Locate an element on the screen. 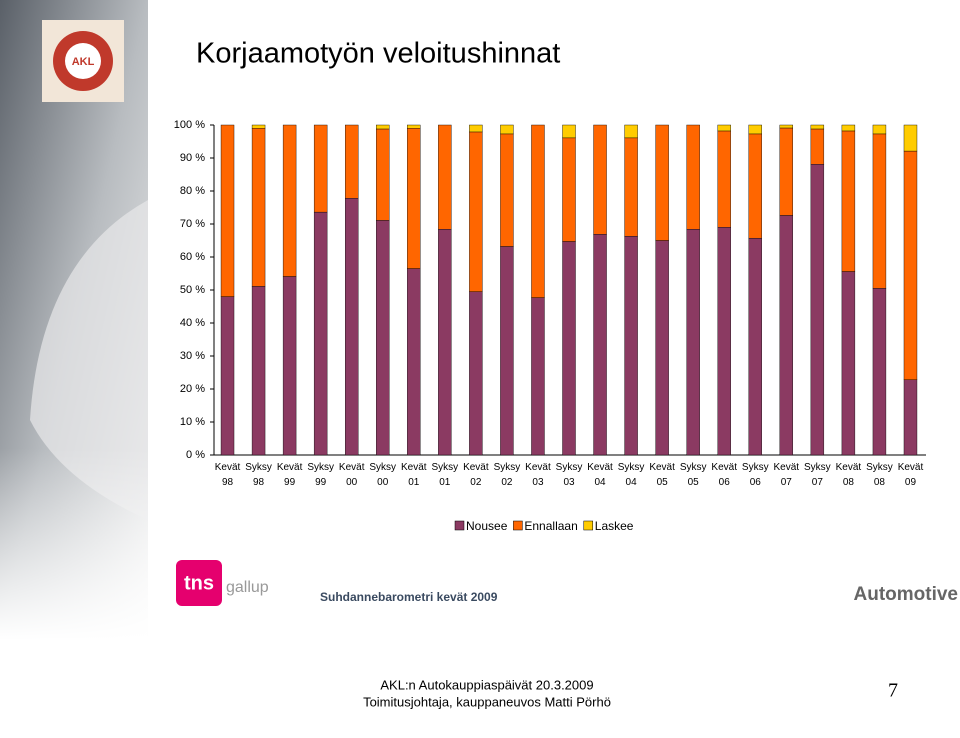 This screenshot has height=738, width=960. legend-label: Laskee is located at coordinates (614, 526).